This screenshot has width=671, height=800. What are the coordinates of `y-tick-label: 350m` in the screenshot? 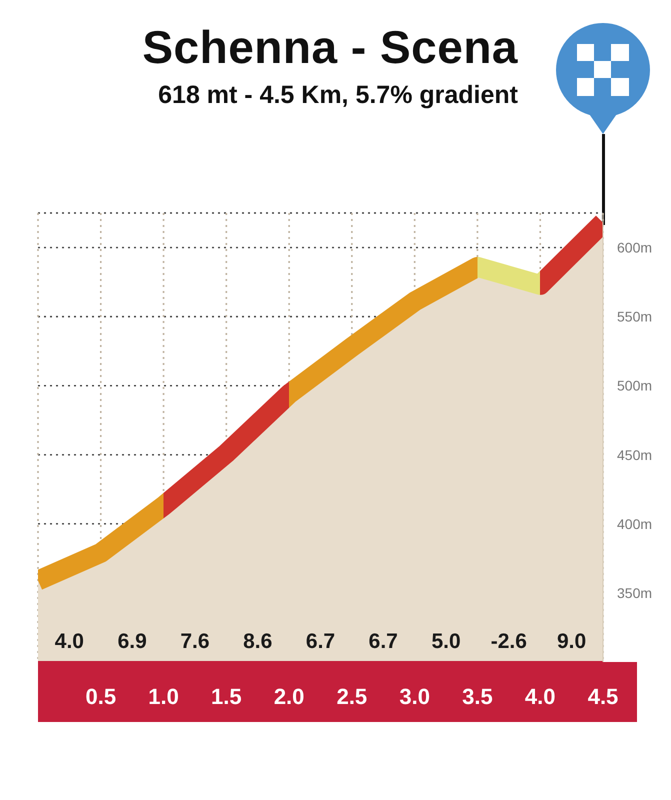 It's located at (634, 592).